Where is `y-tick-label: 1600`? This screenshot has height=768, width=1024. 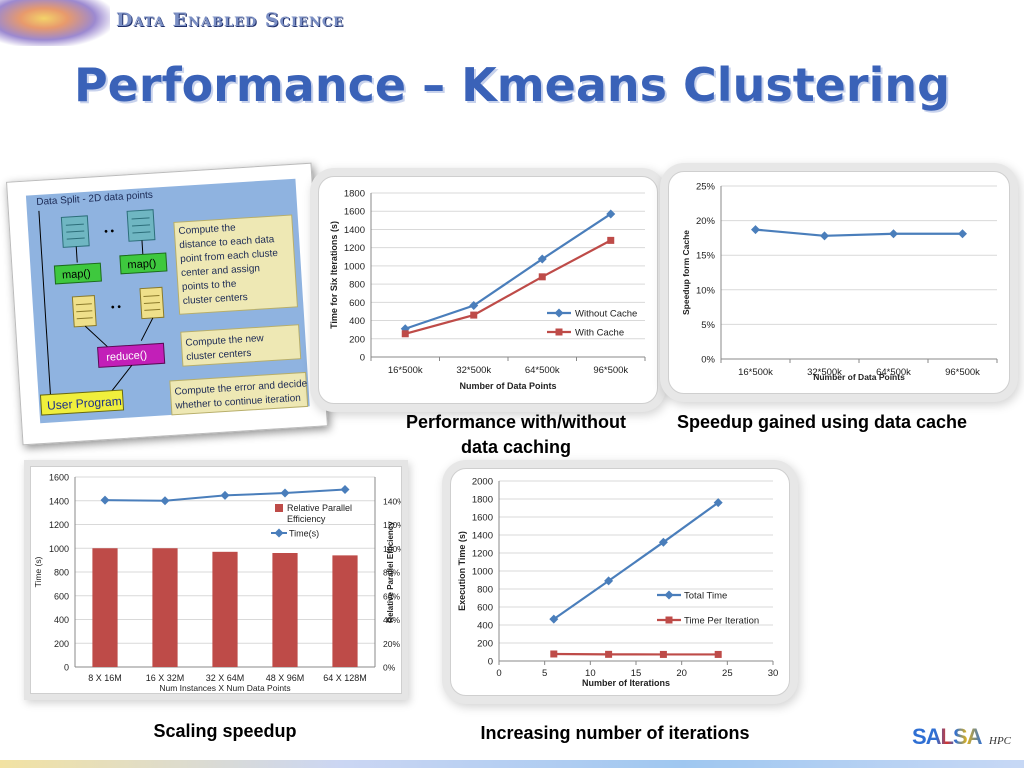
y-tick-label: 1600 is located at coordinates (482, 518).